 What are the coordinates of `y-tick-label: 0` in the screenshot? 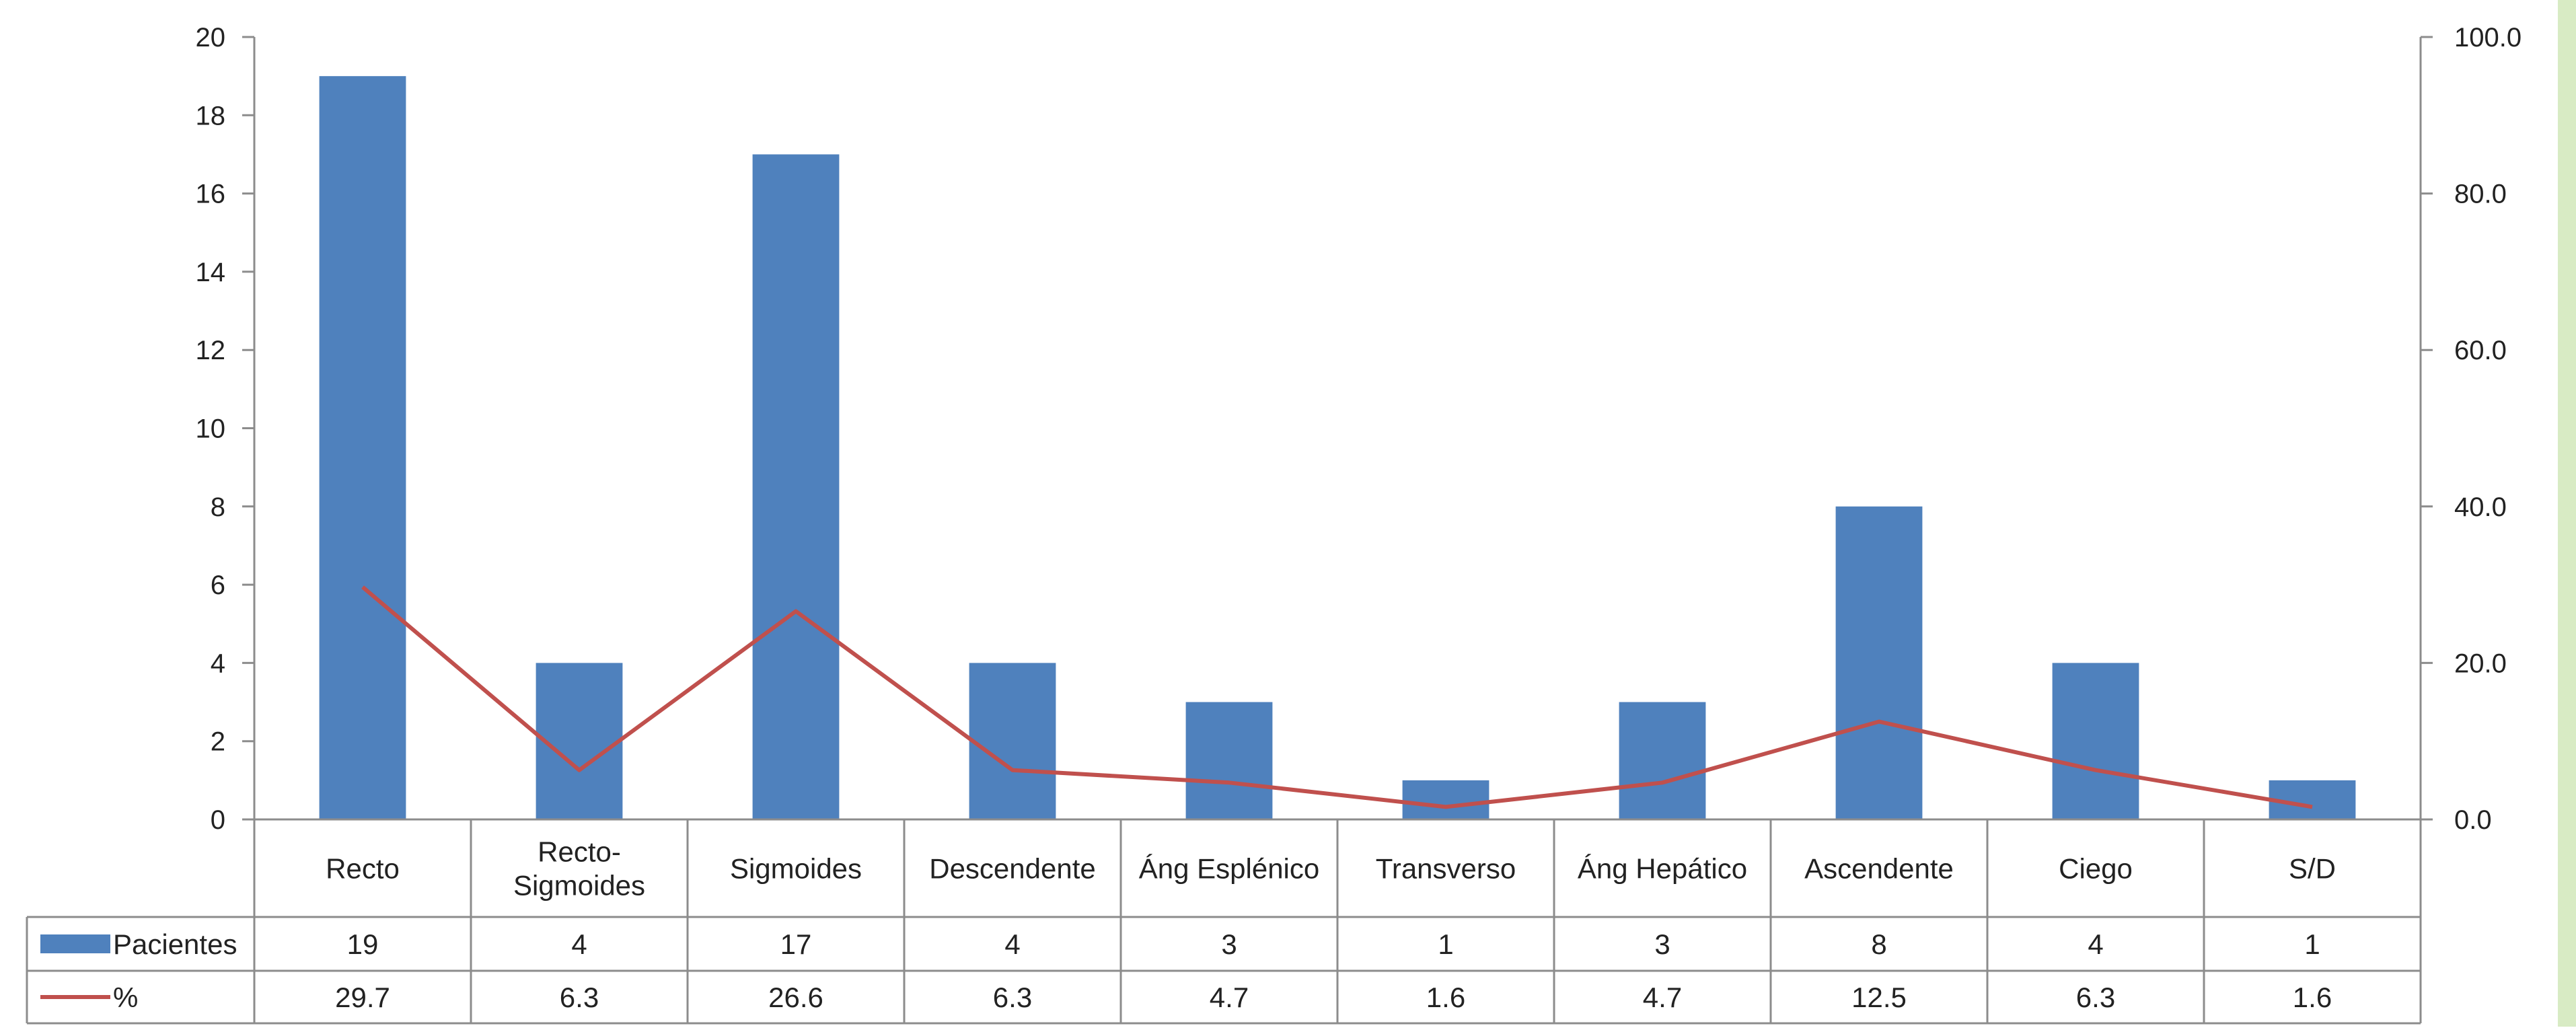 It's located at (218, 820).